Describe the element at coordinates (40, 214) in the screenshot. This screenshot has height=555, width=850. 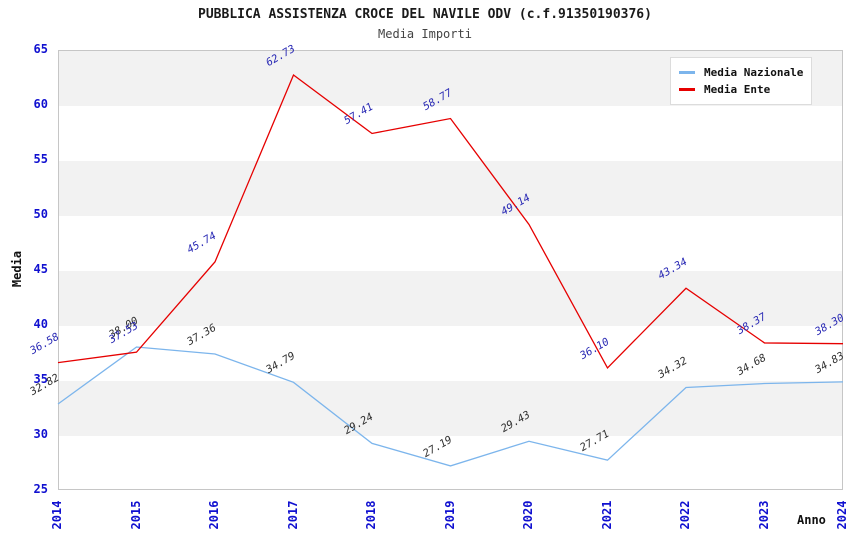
I see `y-tick-50: 50` at that location.